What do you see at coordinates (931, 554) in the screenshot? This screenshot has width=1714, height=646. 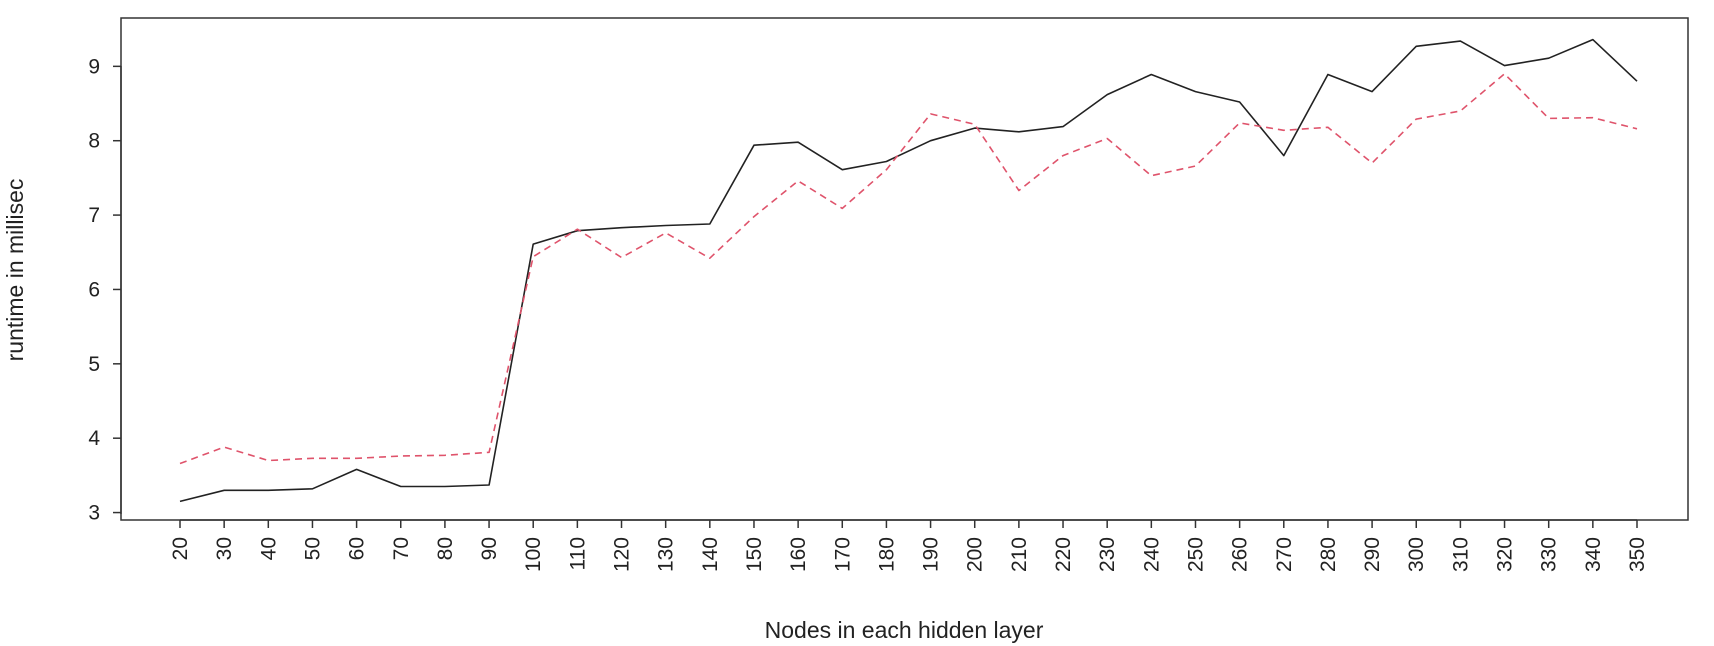 I see `x-tick-label: 190` at bounding box center [931, 554].